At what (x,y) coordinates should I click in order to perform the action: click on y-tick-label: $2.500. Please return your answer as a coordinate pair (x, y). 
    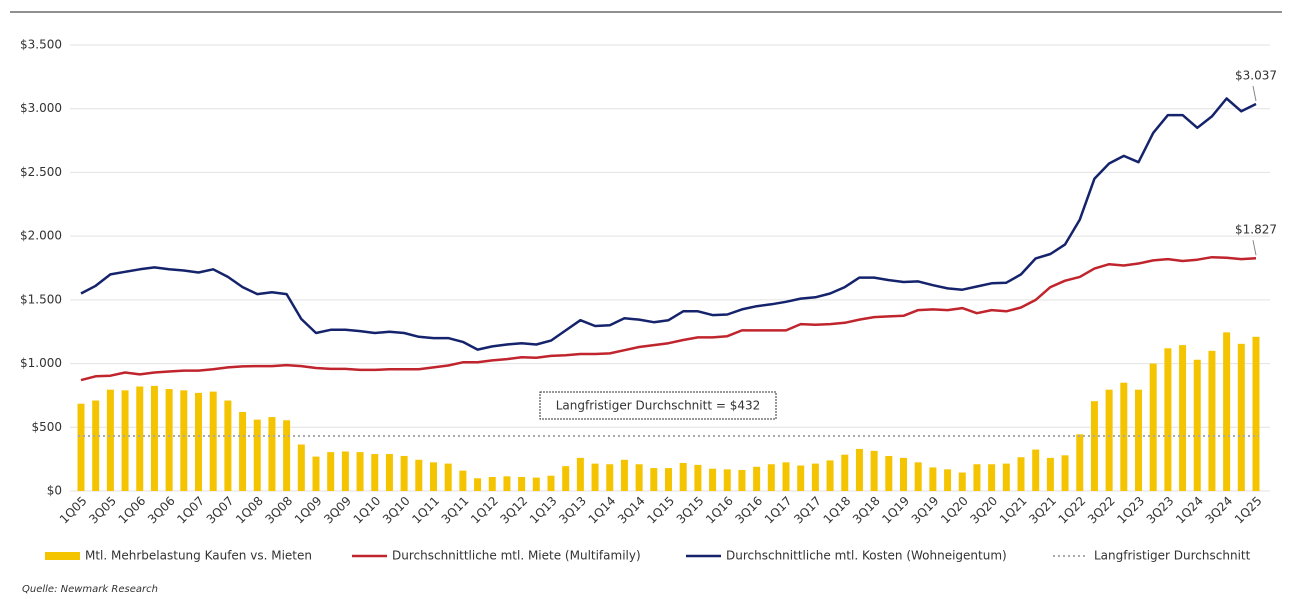
    Looking at the image, I should click on (41, 172).